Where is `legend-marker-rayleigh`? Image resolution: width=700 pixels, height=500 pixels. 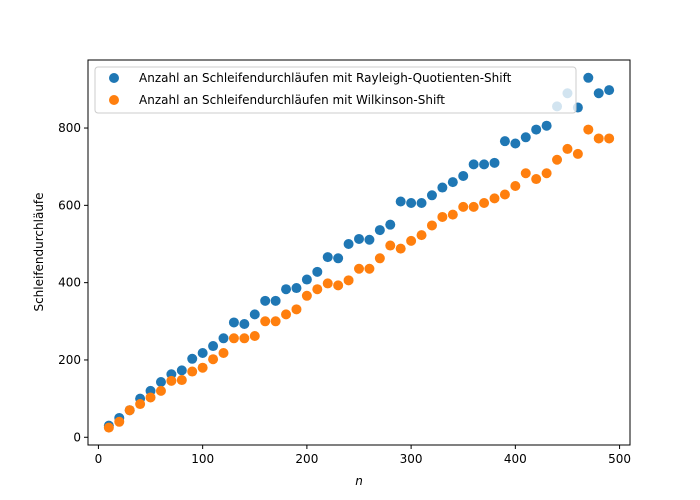
legend-marker-rayleigh is located at coordinates (114, 78).